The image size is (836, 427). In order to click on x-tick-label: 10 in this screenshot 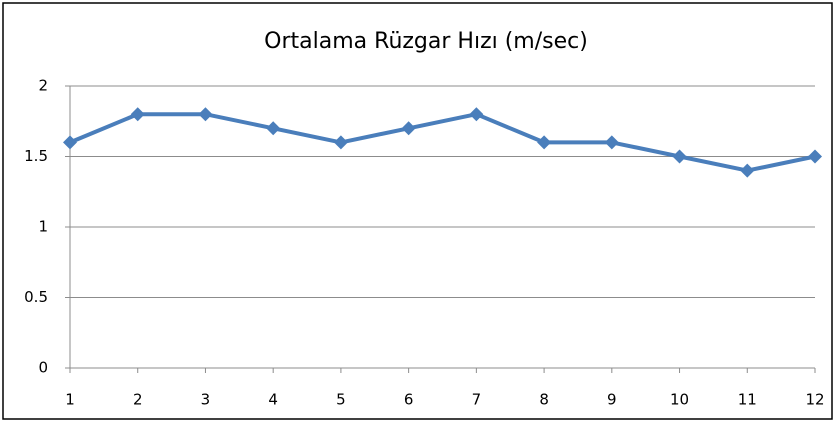, I will do `click(679, 400)`.